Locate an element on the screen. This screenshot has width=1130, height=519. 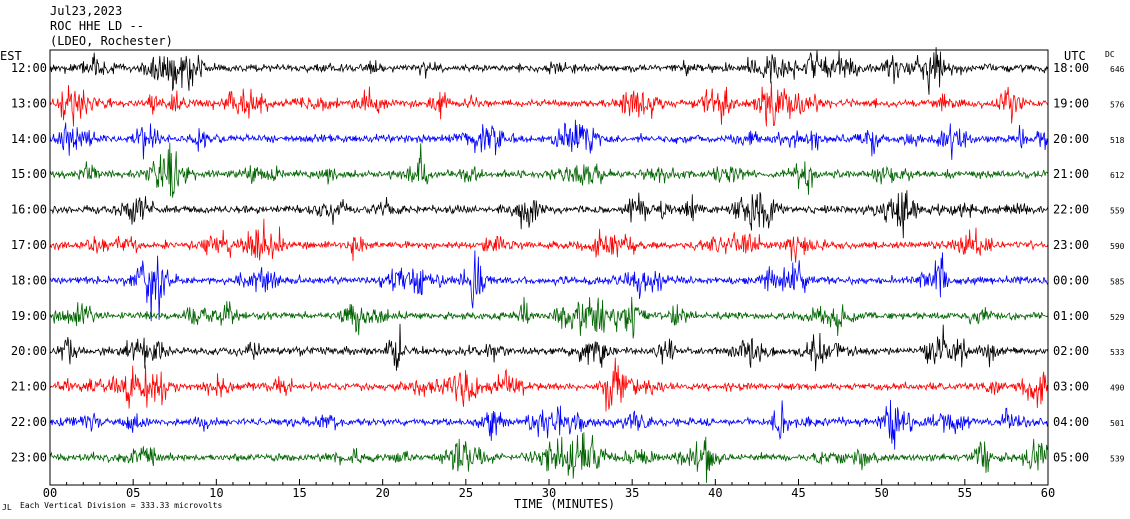
utc-axis-title: UTC is located at coordinates (1075, 56).